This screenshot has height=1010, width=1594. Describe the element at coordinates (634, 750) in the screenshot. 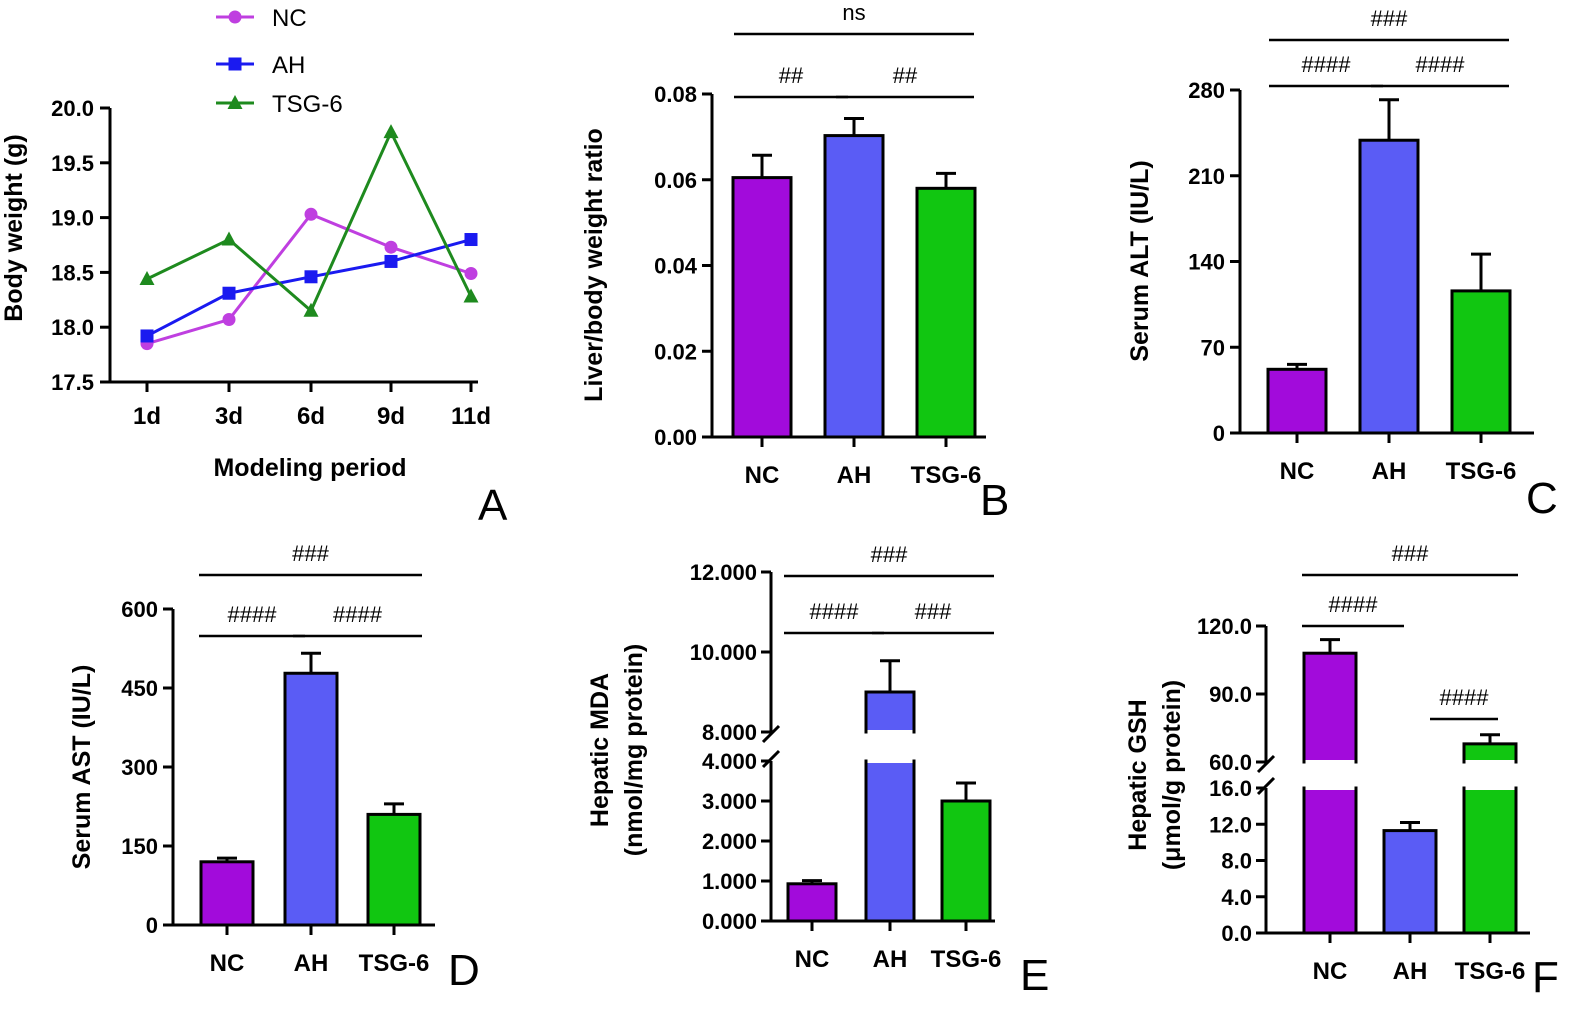

I see `y-axis-title-units: (nmol/mg protein)` at that location.